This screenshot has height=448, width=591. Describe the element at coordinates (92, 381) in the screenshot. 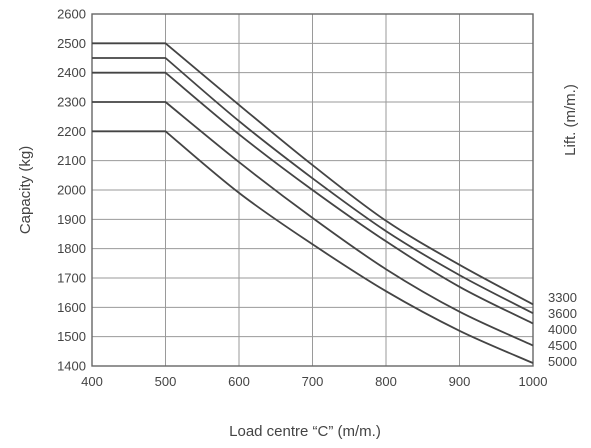

I see `x-tick-label: 400` at that location.